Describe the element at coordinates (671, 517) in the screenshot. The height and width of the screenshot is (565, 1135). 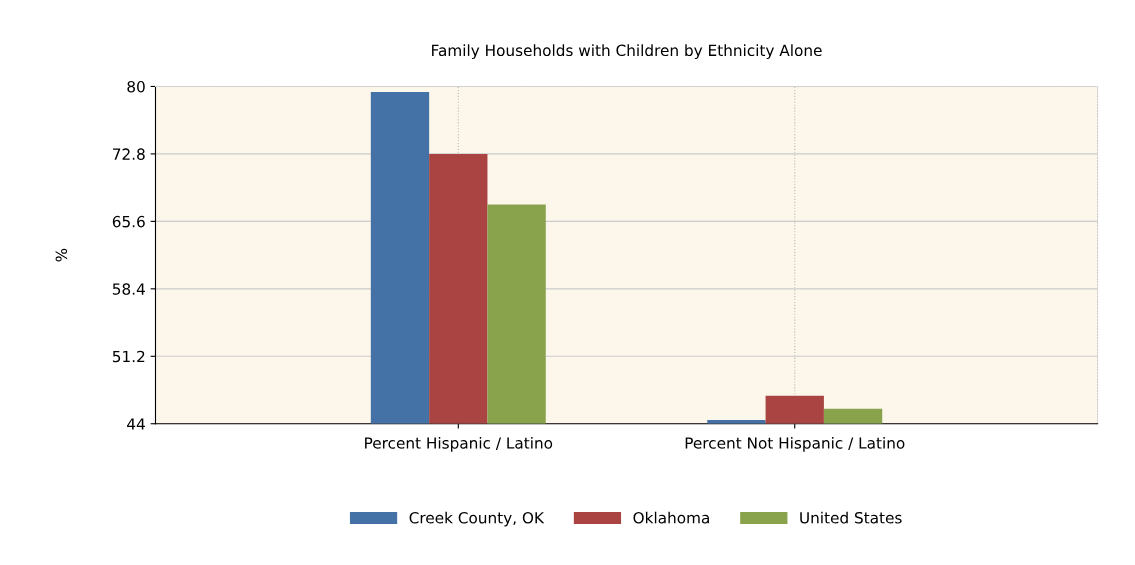
I see `legend-label: Oklahoma` at that location.